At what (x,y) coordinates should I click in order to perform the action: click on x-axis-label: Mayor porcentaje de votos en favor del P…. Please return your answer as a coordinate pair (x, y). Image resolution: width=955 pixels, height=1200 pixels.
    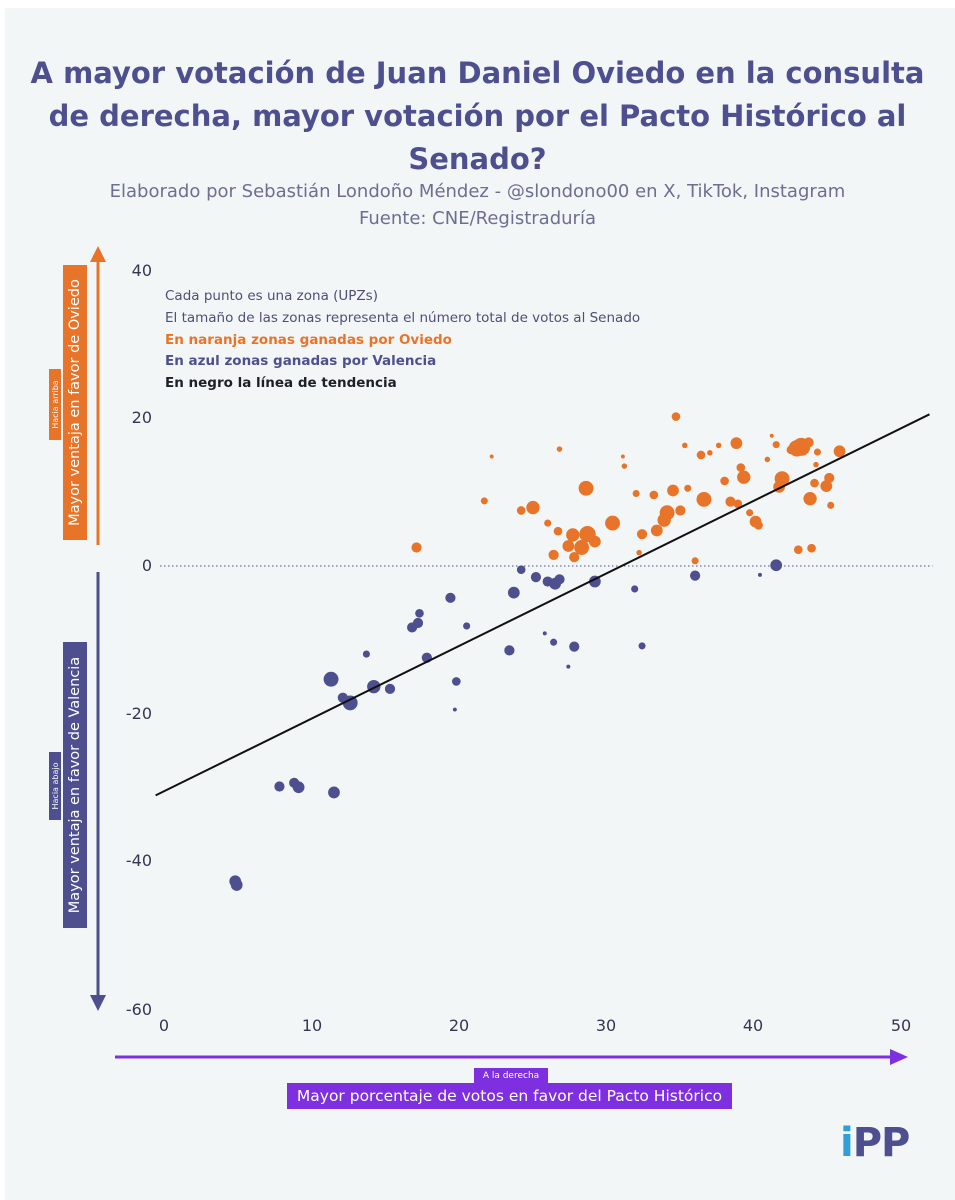
    Looking at the image, I should click on (509, 1096).